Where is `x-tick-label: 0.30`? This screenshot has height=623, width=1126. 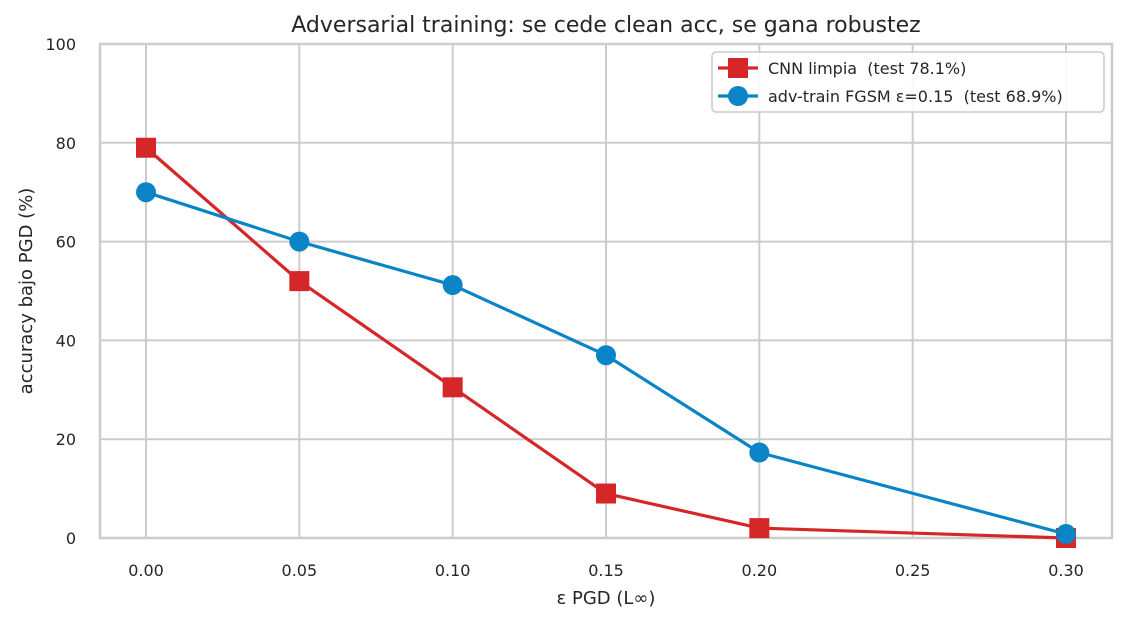 x-tick-label: 0.30 is located at coordinates (1066, 570).